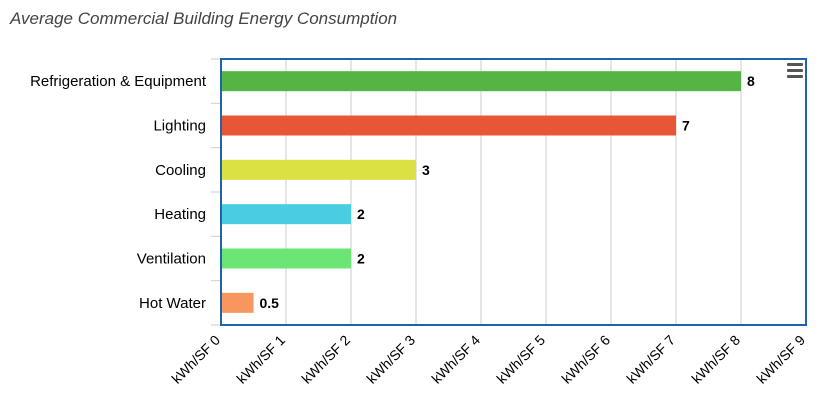 This screenshot has width=823, height=413. What do you see at coordinates (585, 359) in the screenshot?
I see `x-tick-label: kWh/SF 6` at bounding box center [585, 359].